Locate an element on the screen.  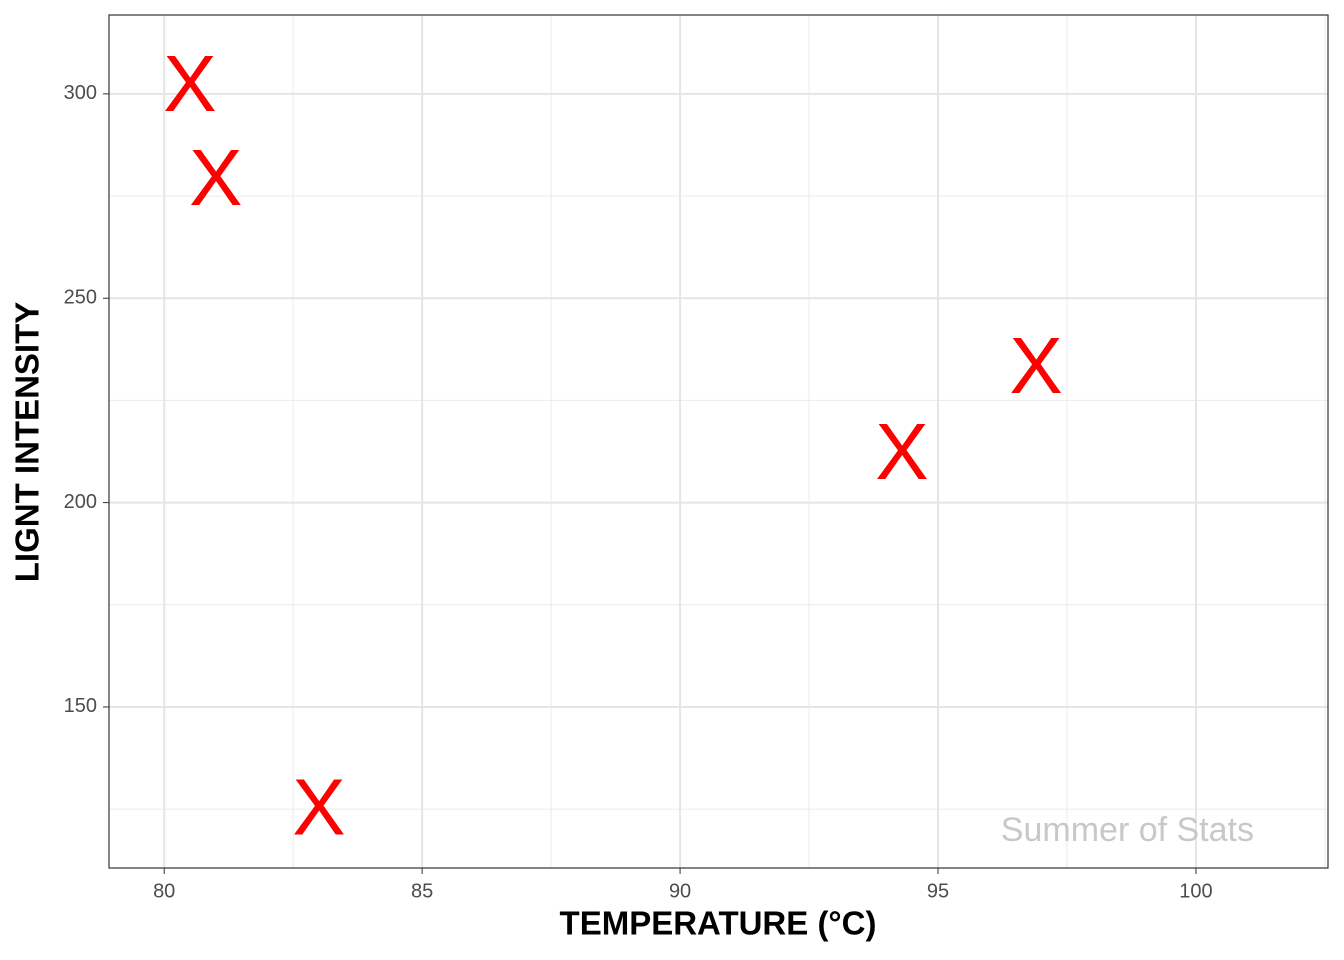
x-tick-label: 85 is located at coordinates (422, 891).